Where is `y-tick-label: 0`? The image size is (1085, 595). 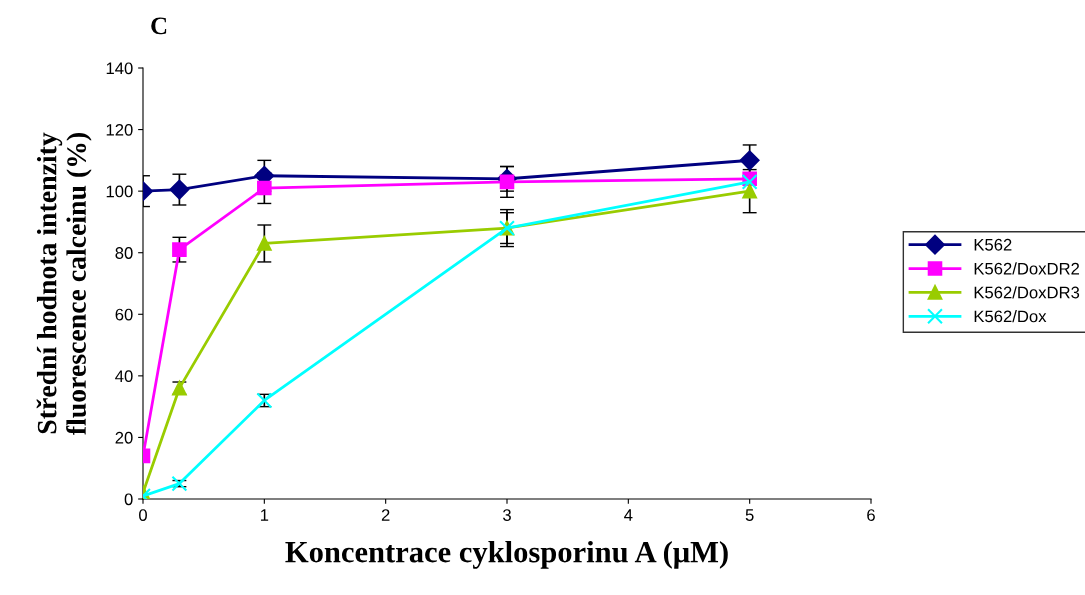
y-tick-label: 0 is located at coordinates (128, 499).